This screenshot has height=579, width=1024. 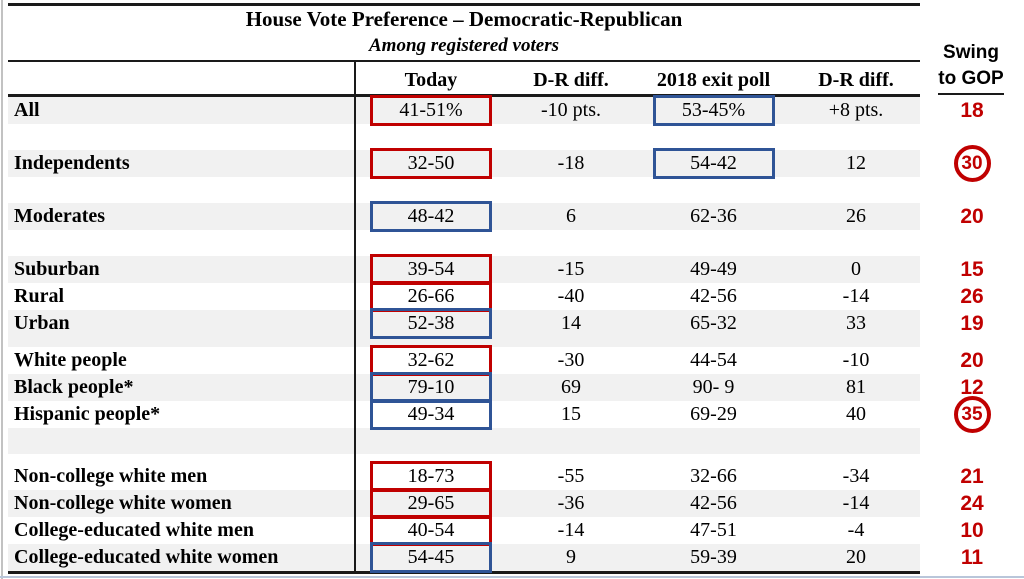 What do you see at coordinates (27, 110) in the screenshot?
I see `row-label: All` at bounding box center [27, 110].